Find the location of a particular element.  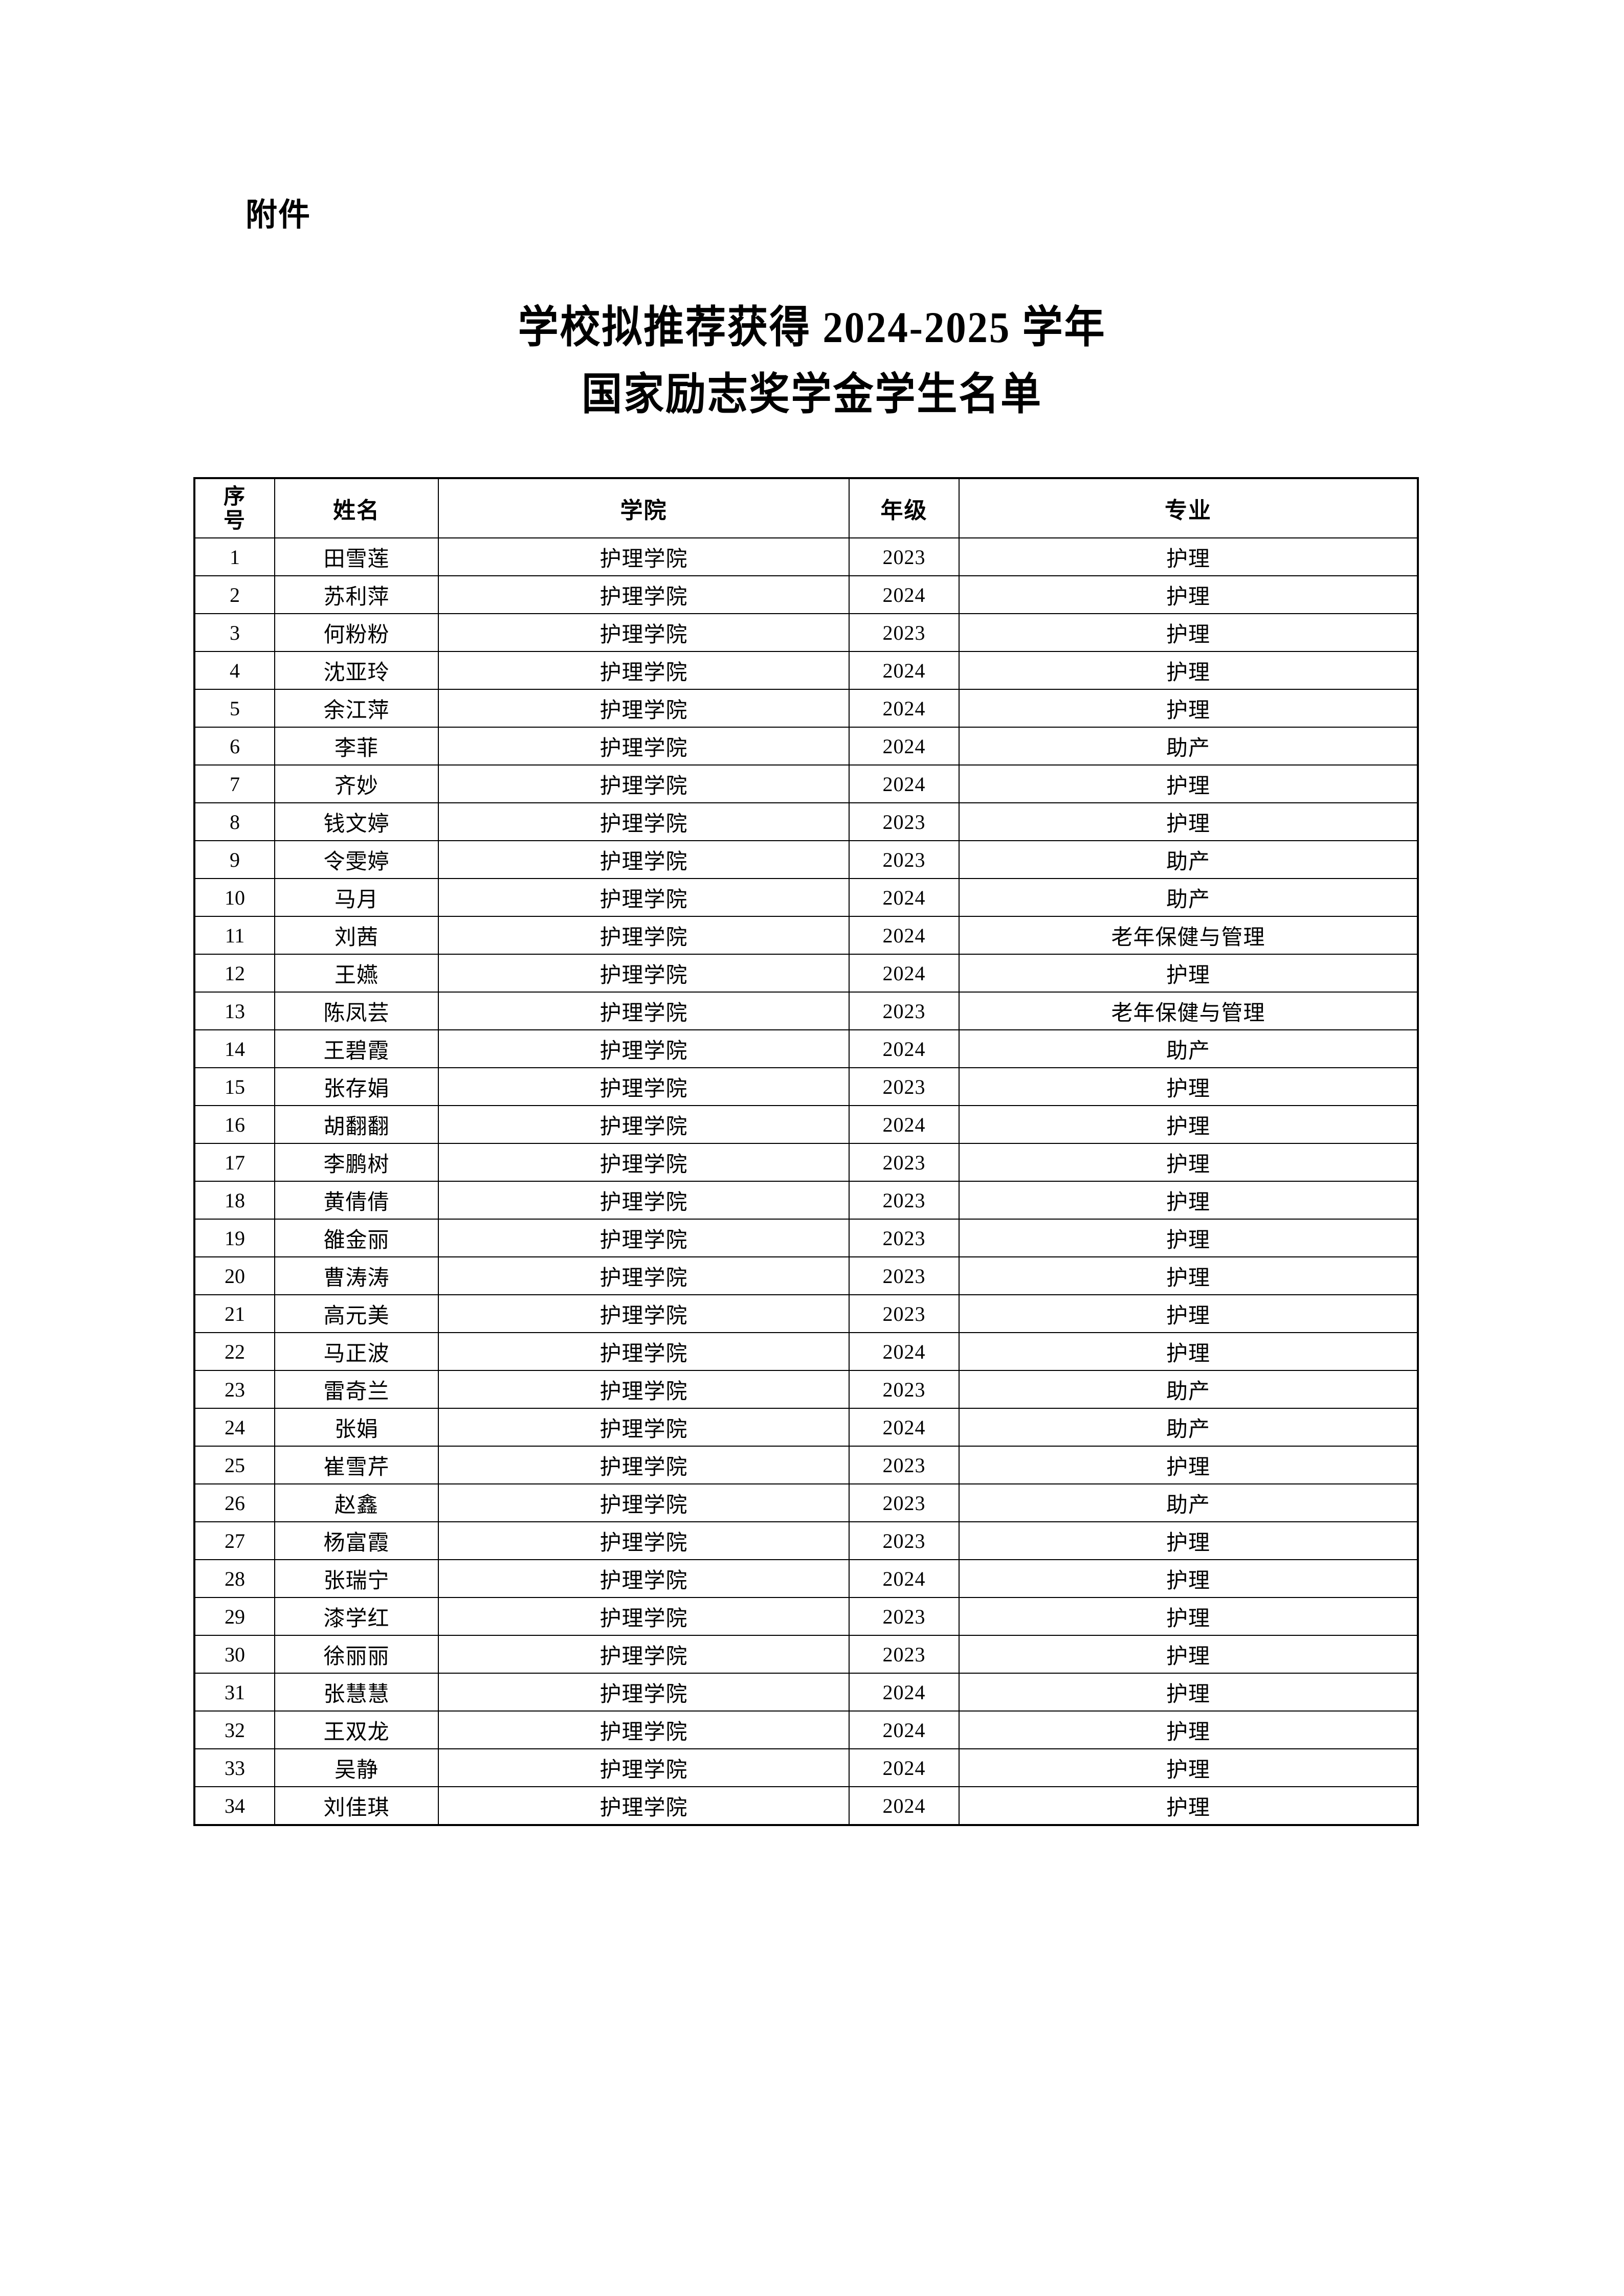

table-row: 2 苏利萍 护理学院 2024 护理 is located at coordinates (806, 595).